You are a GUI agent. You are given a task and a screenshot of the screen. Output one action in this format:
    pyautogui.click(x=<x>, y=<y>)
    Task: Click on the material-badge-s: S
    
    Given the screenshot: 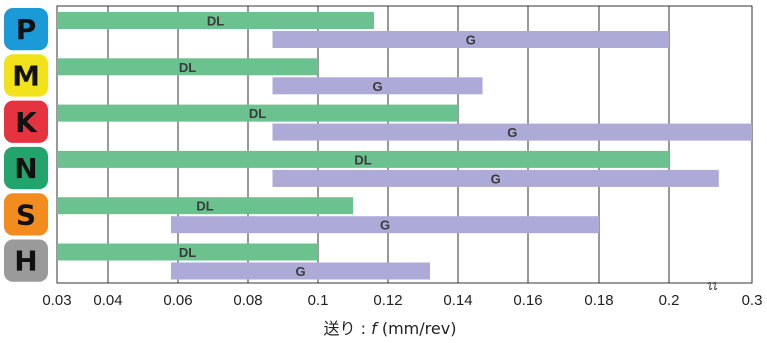 What is the action you would take?
    pyautogui.click(x=26, y=214)
    